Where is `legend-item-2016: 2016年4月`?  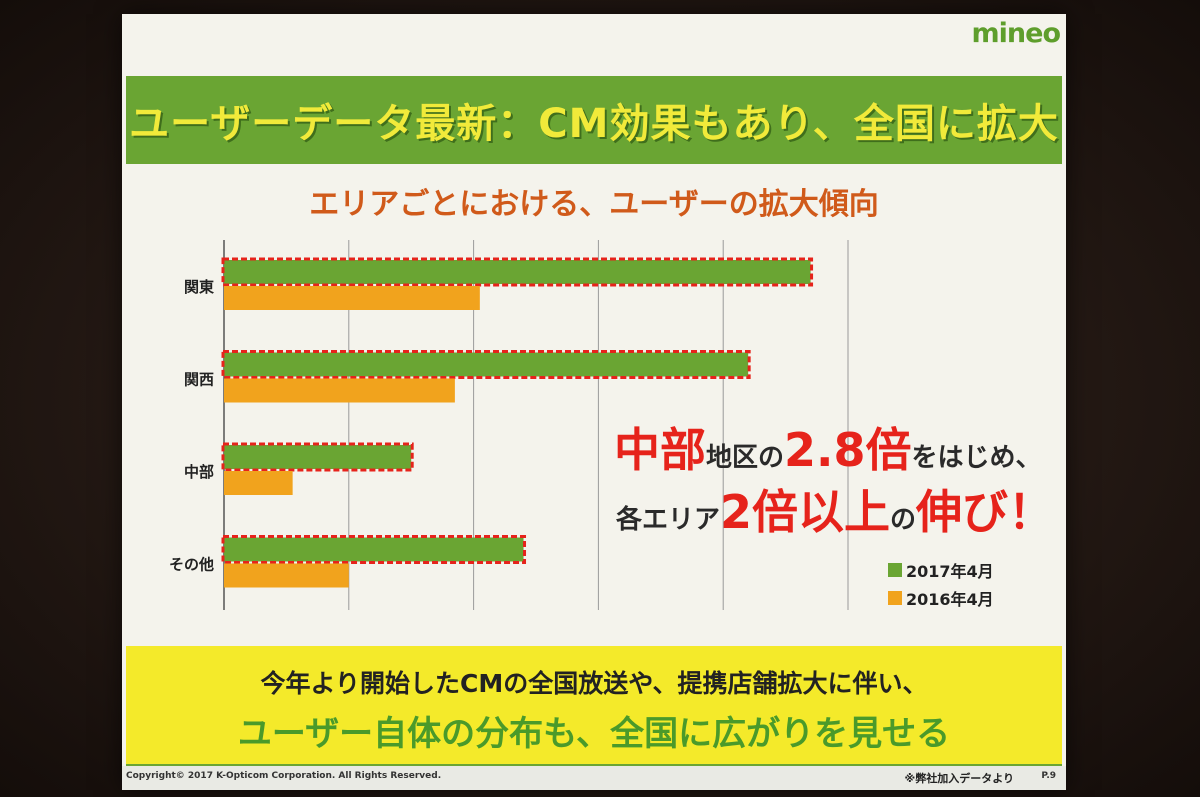 legend-item-2016: 2016年4月 is located at coordinates (941, 598).